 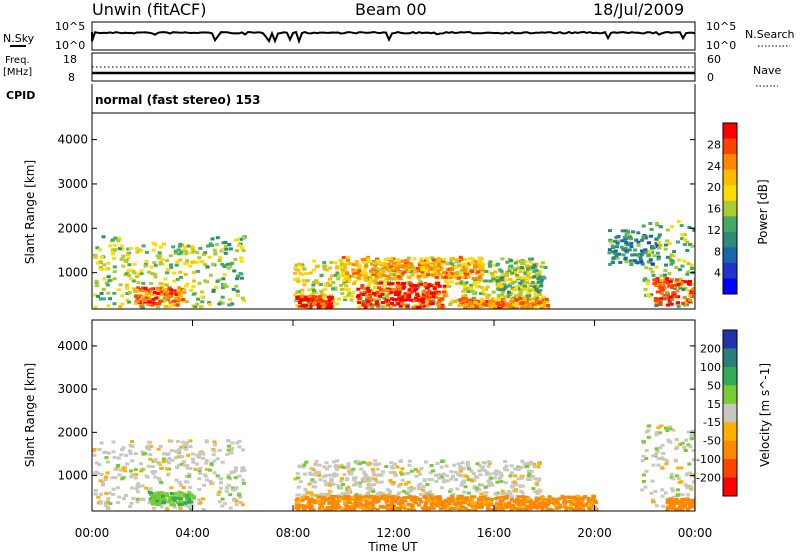 I want to click on nsearch-tick-bottom: 10^0, so click(x=721, y=45).